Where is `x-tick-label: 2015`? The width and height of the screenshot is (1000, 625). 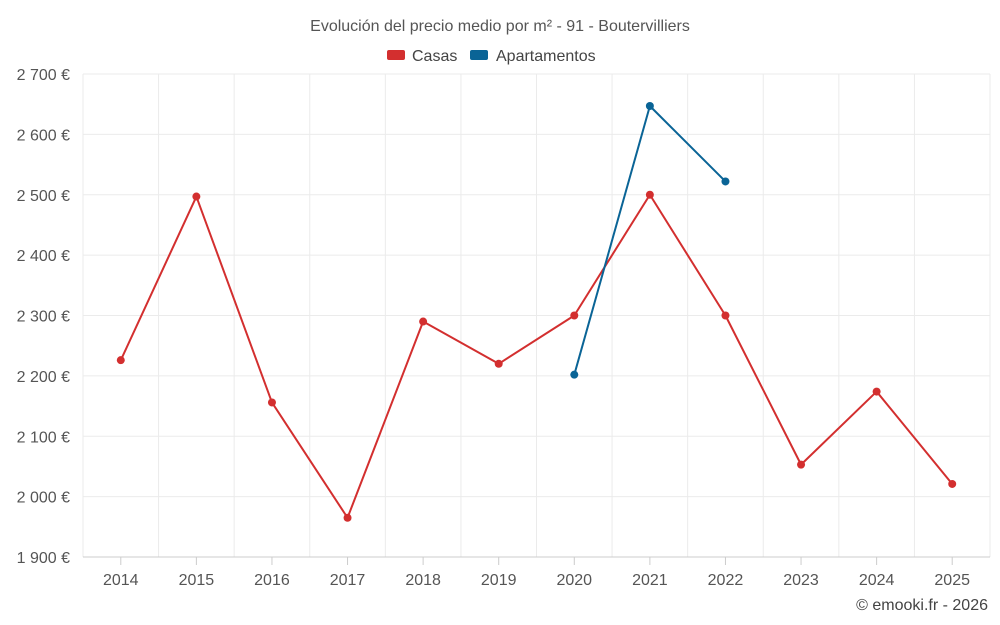
x-tick-label: 2015 is located at coordinates (197, 580).